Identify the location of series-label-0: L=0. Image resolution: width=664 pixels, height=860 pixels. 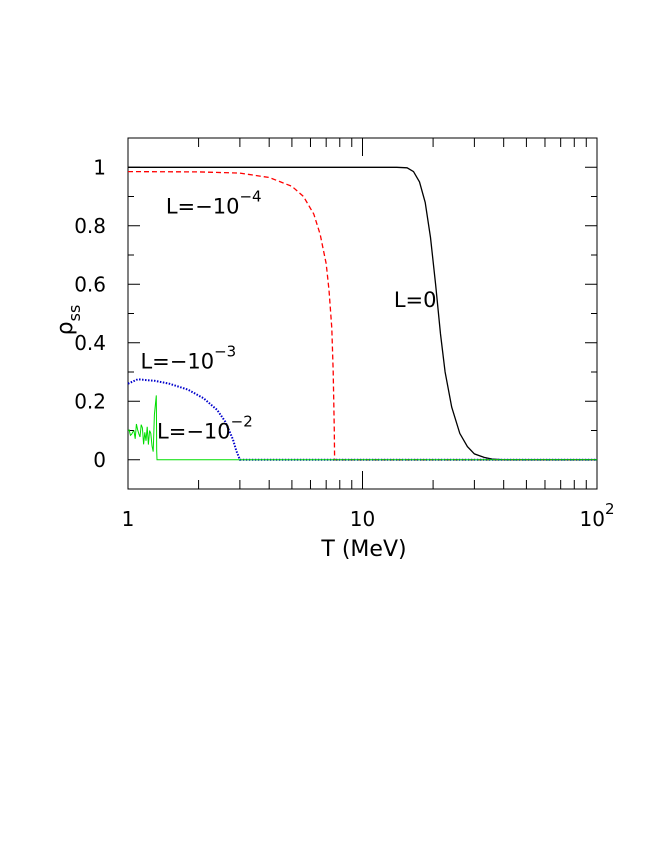
(415, 300).